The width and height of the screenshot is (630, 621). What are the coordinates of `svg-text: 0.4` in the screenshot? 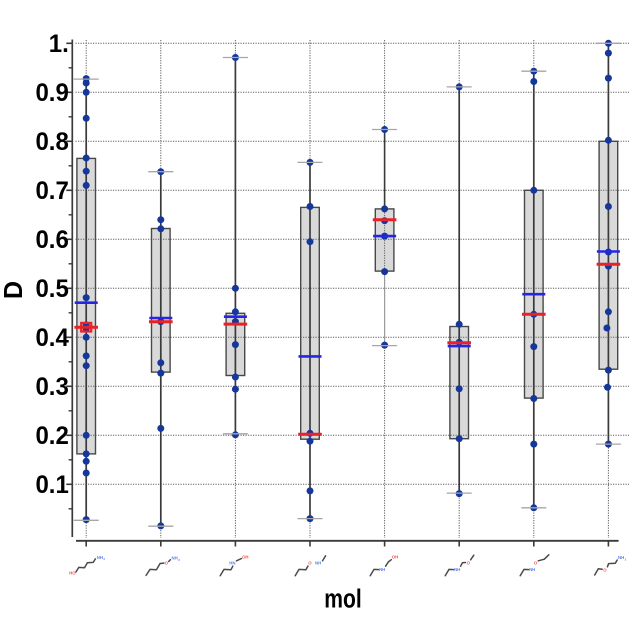 It's located at (52, 339).